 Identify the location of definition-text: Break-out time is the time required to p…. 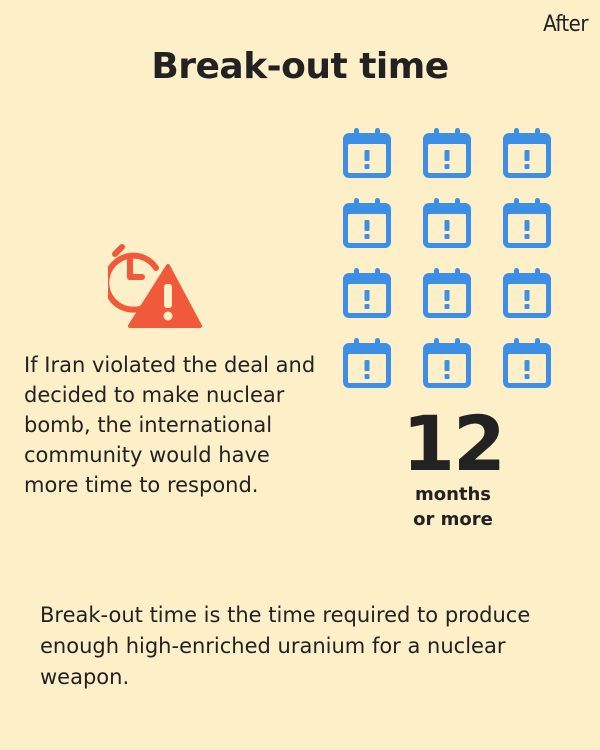
(285, 646).